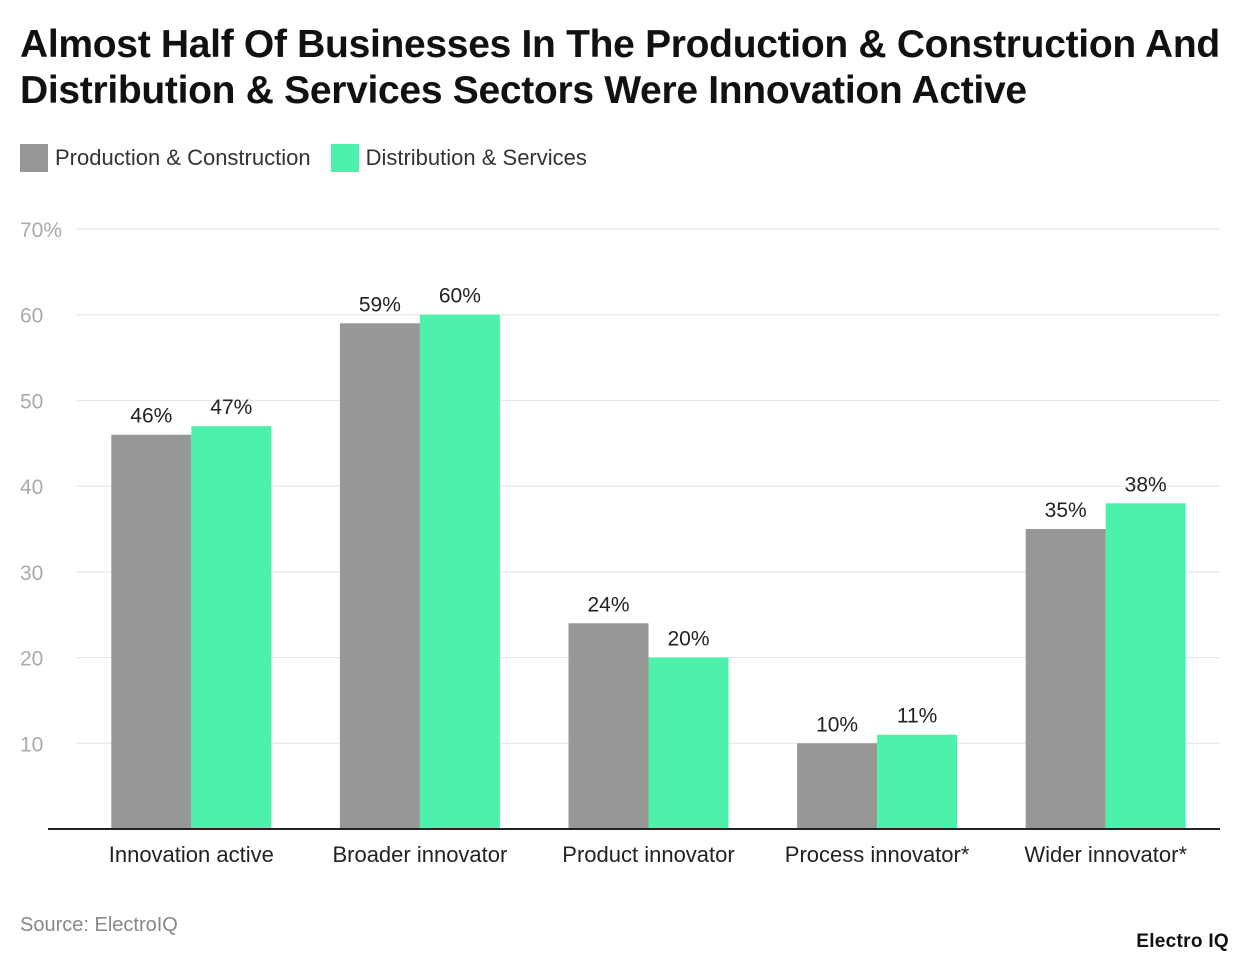  What do you see at coordinates (31, 487) in the screenshot?
I see `y-tick-label: 40` at bounding box center [31, 487].